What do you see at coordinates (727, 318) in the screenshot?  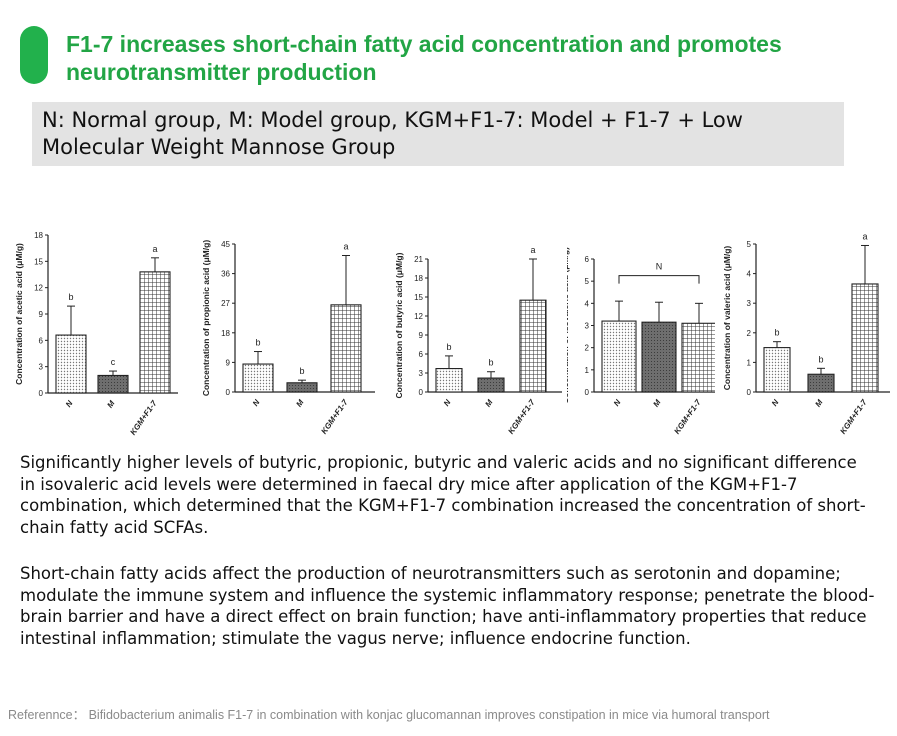 I see `y-axis-label: Concentration of valeric acid (μM/g)` at bounding box center [727, 318].